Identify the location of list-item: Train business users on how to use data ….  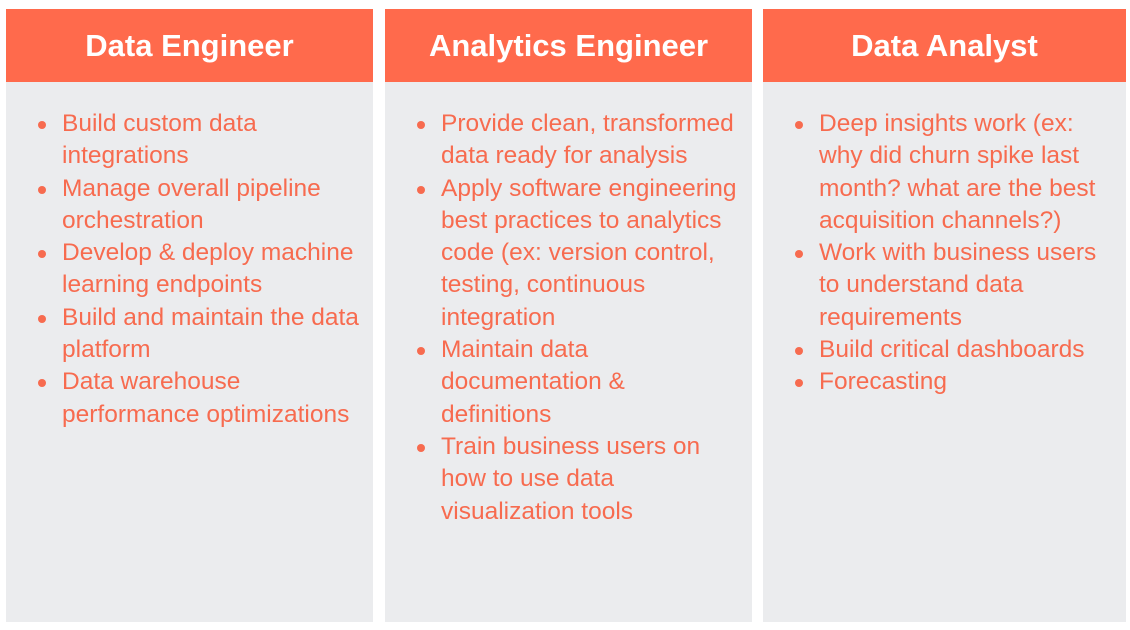
(577, 479).